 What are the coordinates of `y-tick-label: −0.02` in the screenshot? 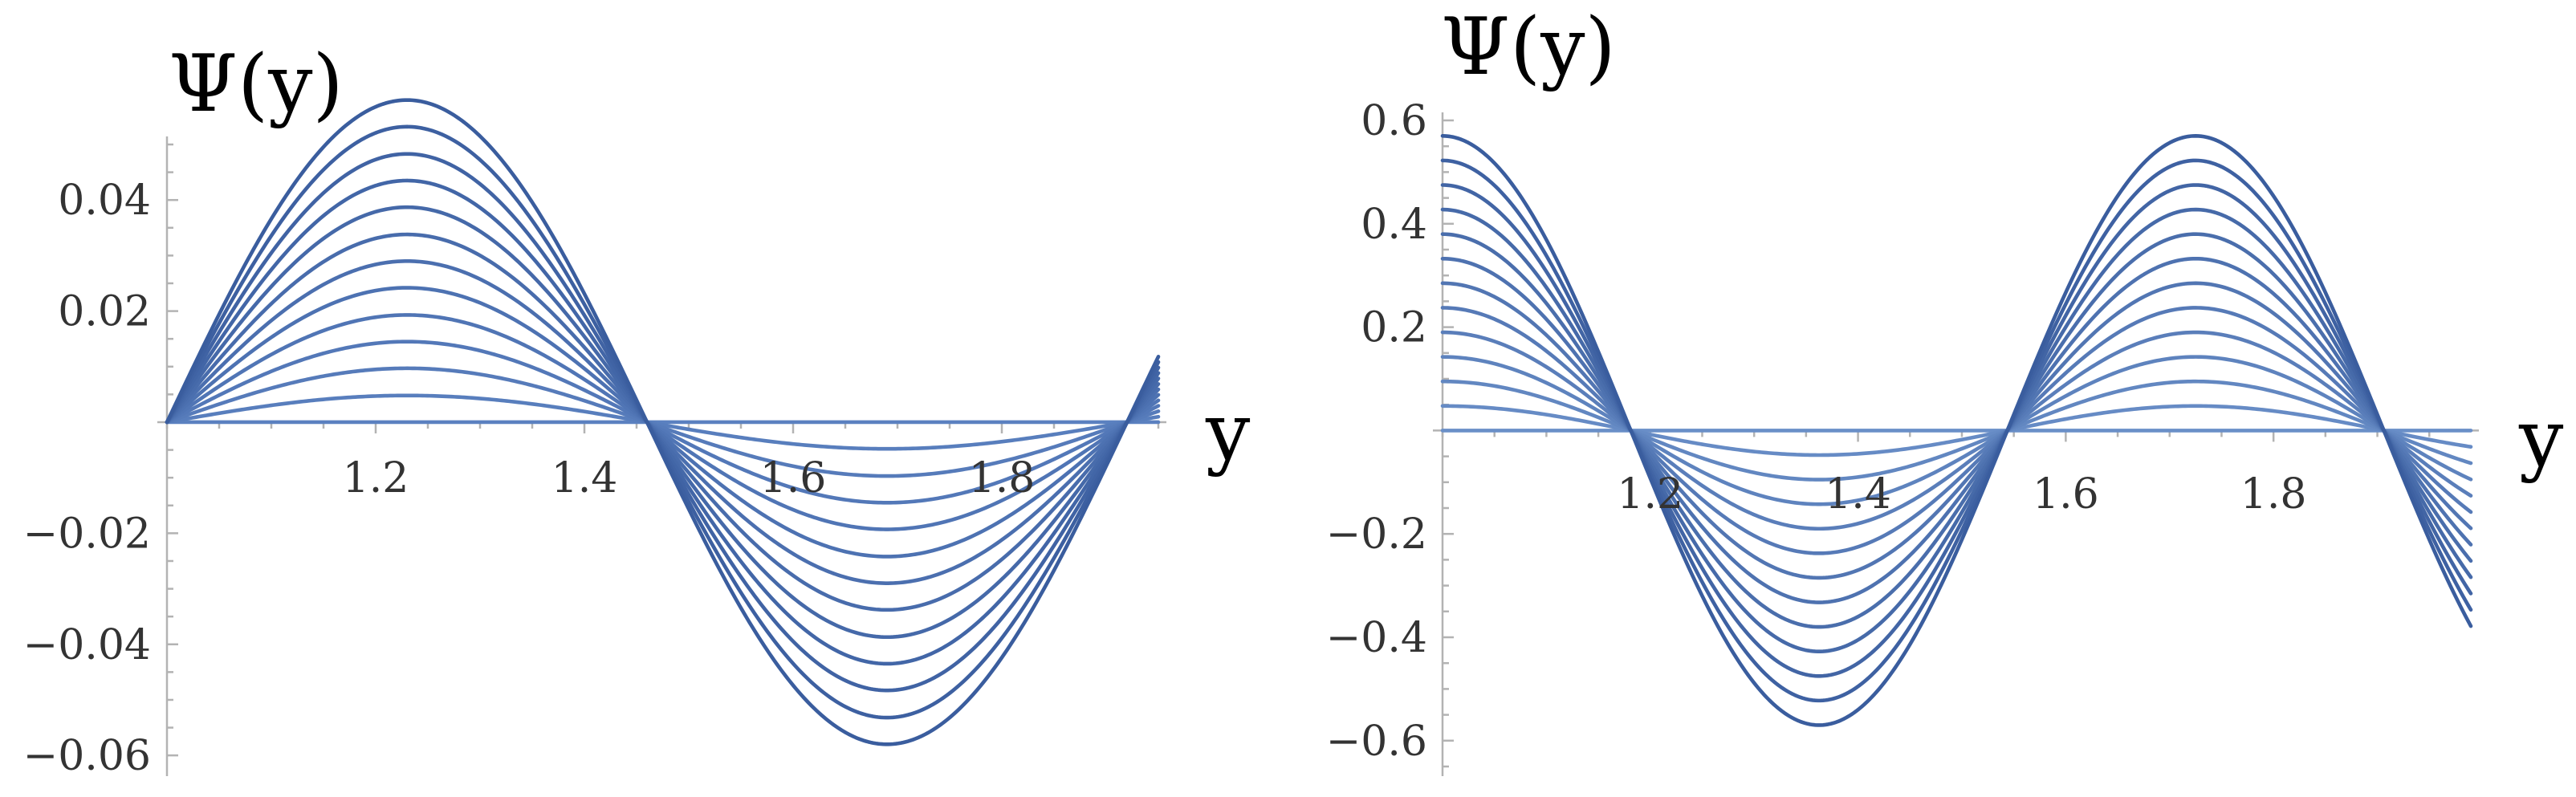 It's located at (87, 534).